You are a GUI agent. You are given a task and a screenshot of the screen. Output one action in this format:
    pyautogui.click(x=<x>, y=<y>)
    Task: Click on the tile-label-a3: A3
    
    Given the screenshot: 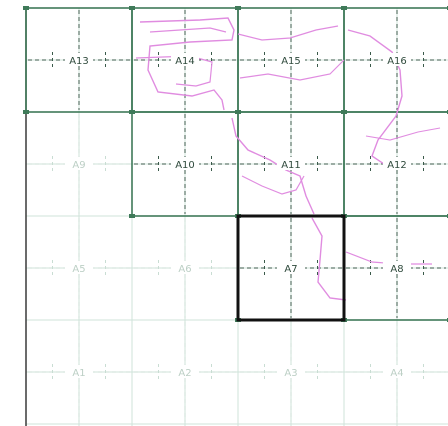 What is the action you would take?
    pyautogui.click(x=290, y=373)
    